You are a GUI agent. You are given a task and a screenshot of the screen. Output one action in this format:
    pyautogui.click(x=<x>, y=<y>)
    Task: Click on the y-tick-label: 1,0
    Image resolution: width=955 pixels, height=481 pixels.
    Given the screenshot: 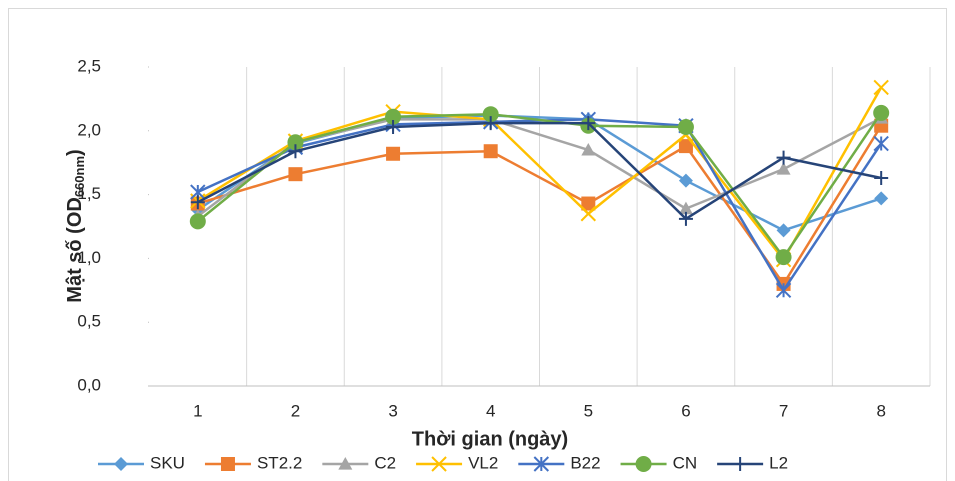 What is the action you would take?
    pyautogui.click(x=89, y=257)
    